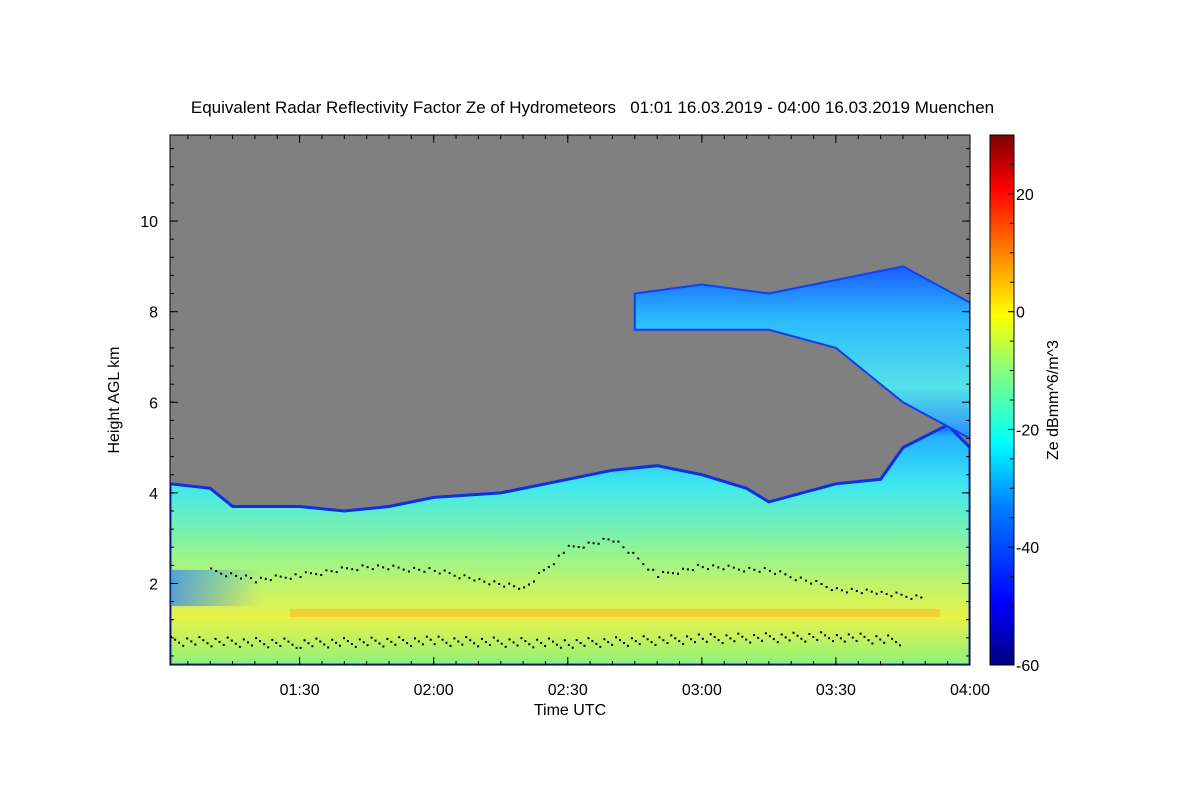  What do you see at coordinates (1027, 548) in the screenshot?
I see `colorbar-tick-label: -40` at bounding box center [1027, 548].